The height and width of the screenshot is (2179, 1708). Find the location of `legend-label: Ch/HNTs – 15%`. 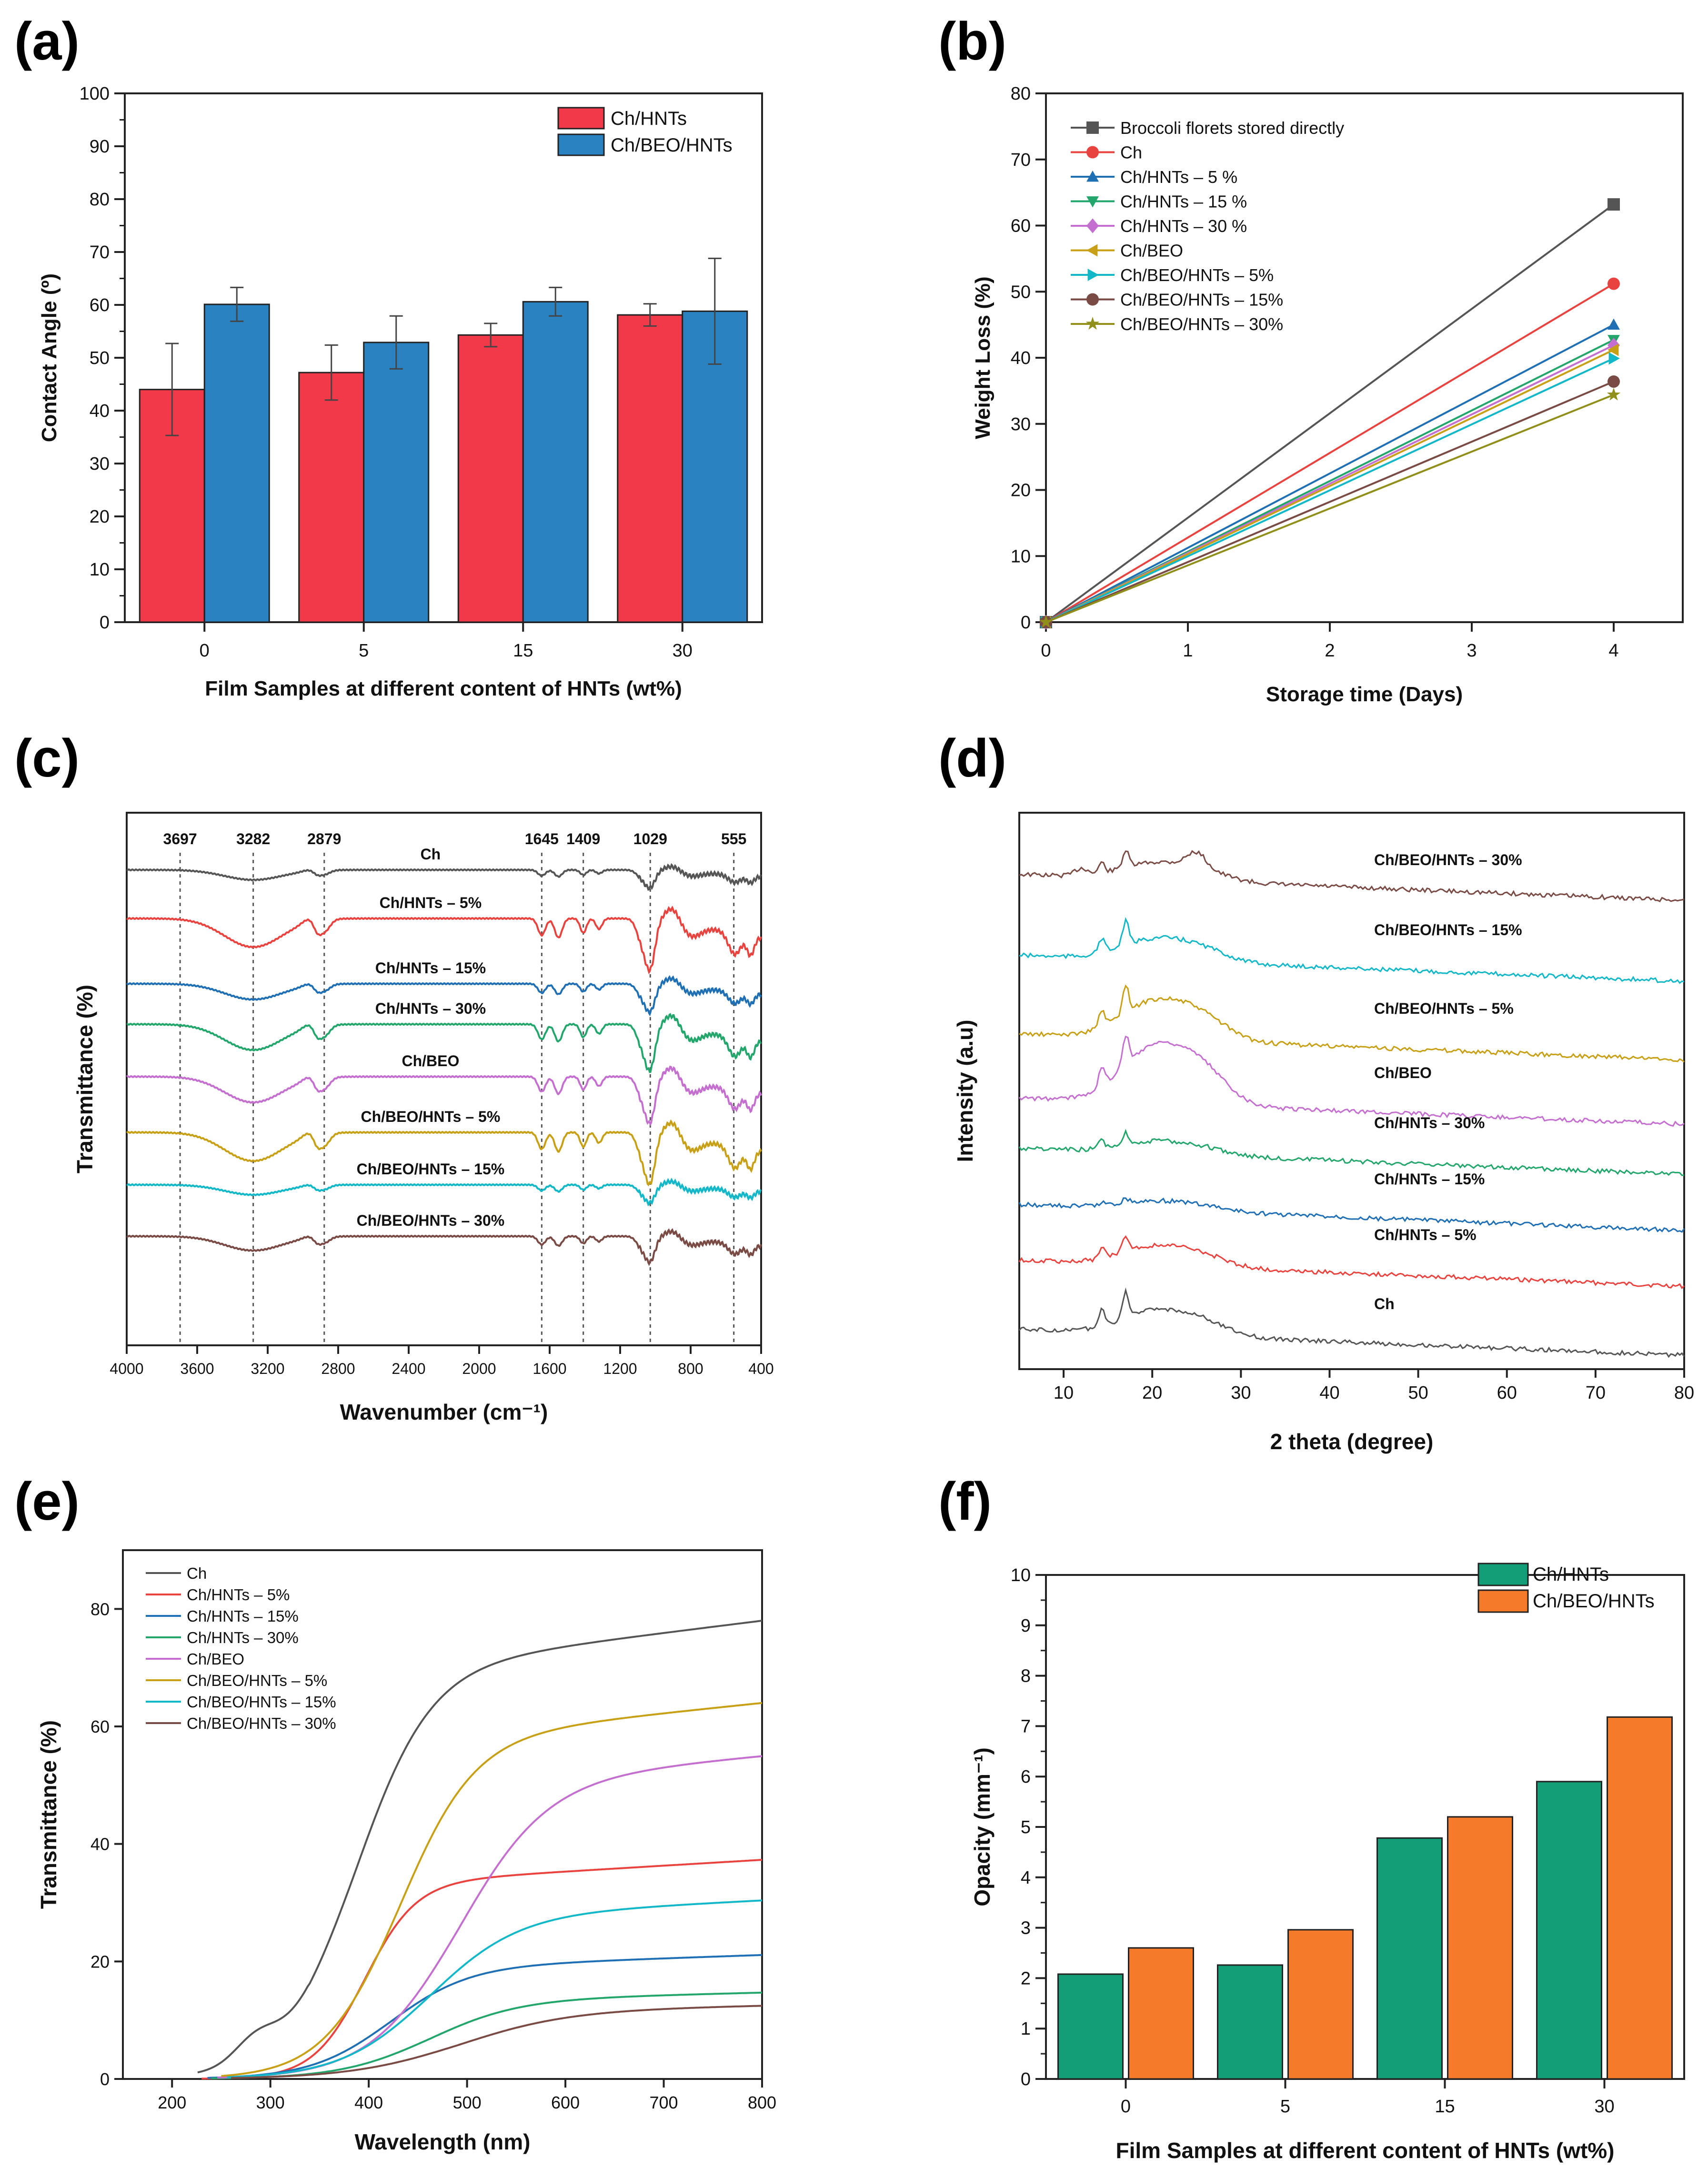

legend-label: Ch/HNTs – 15% is located at coordinates (243, 1616).